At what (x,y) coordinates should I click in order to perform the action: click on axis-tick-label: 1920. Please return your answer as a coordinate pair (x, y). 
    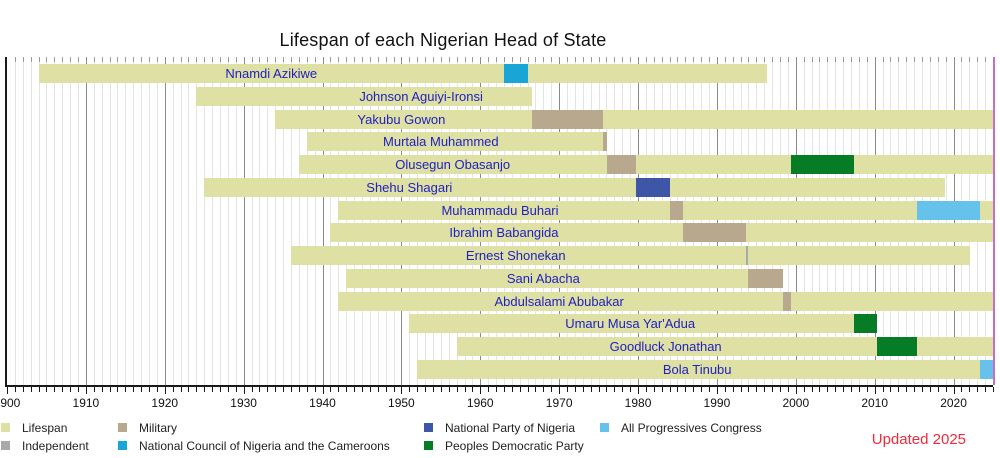
    Looking at the image, I should click on (165, 403).